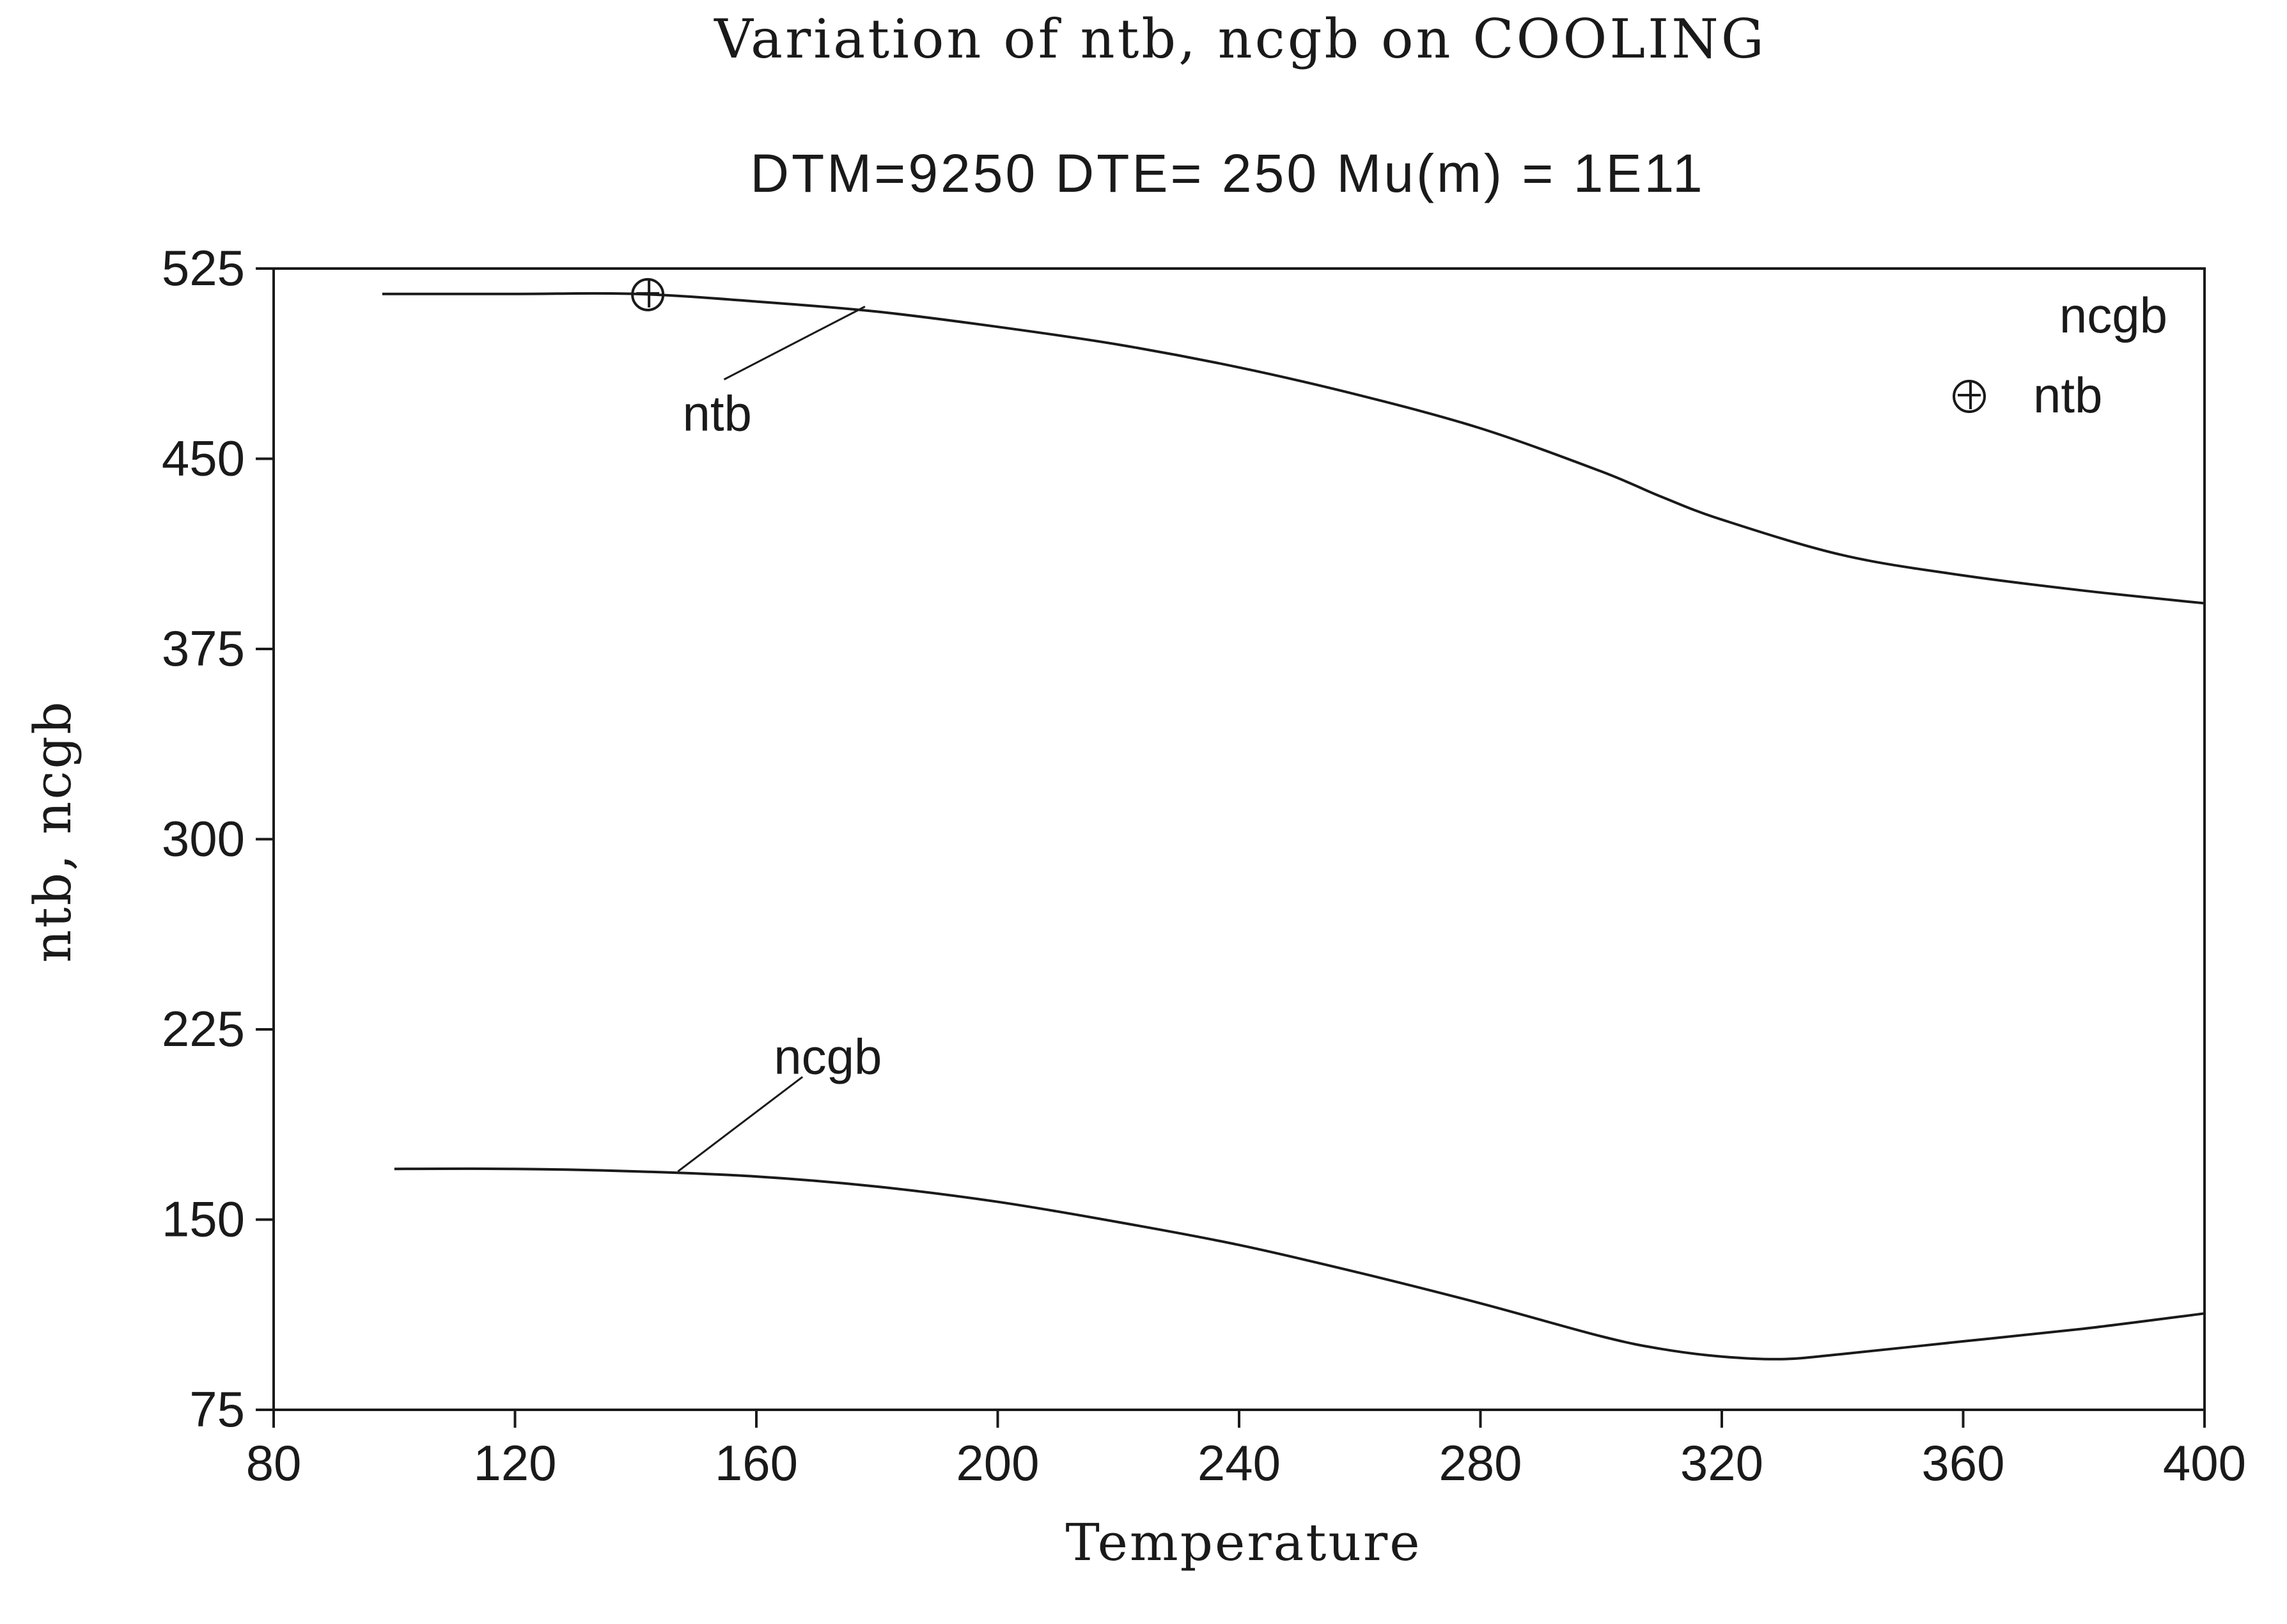  Describe the element at coordinates (1299, 1264) in the screenshot. I see `series-line-ncgb` at that location.